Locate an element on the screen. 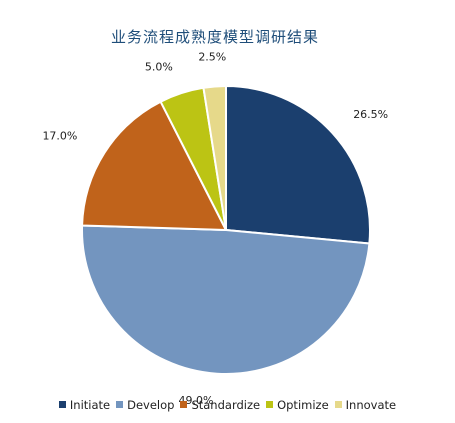 The height and width of the screenshot is (423, 455). legend-item-initiate: Initiate is located at coordinates (84, 405).